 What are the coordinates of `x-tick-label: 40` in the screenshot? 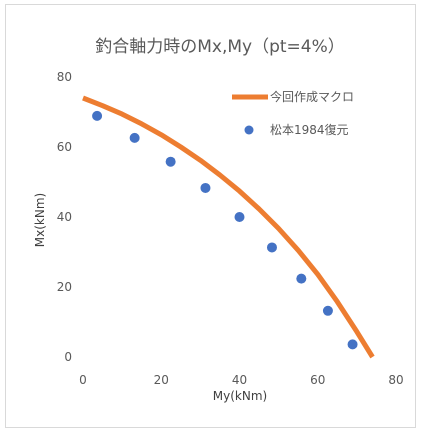 It's located at (239, 380).